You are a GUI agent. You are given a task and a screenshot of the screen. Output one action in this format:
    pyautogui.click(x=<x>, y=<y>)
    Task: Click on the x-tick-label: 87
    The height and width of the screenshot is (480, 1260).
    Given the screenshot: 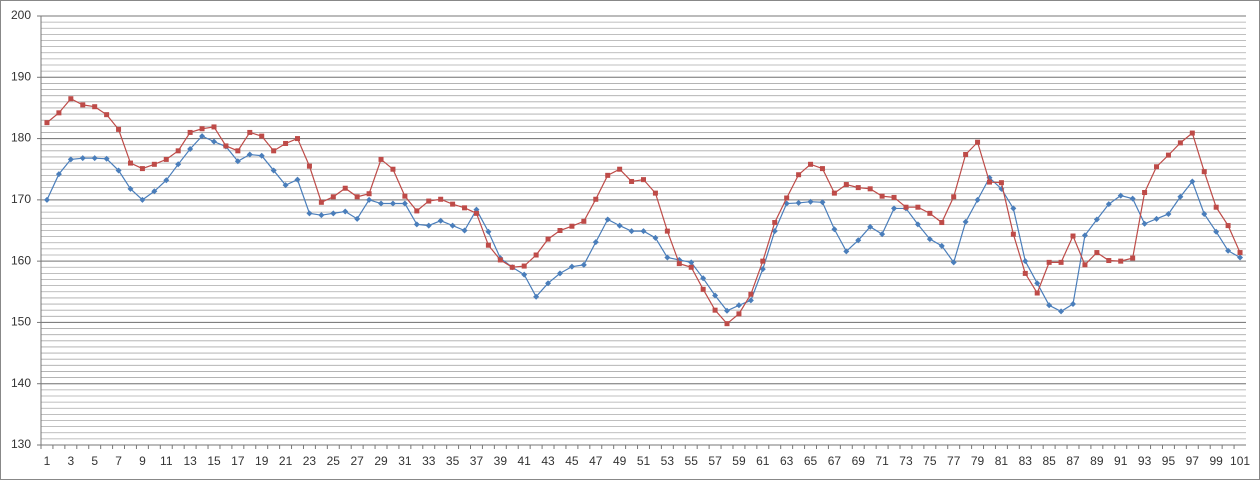 What is the action you would take?
    pyautogui.click(x=1073, y=461)
    